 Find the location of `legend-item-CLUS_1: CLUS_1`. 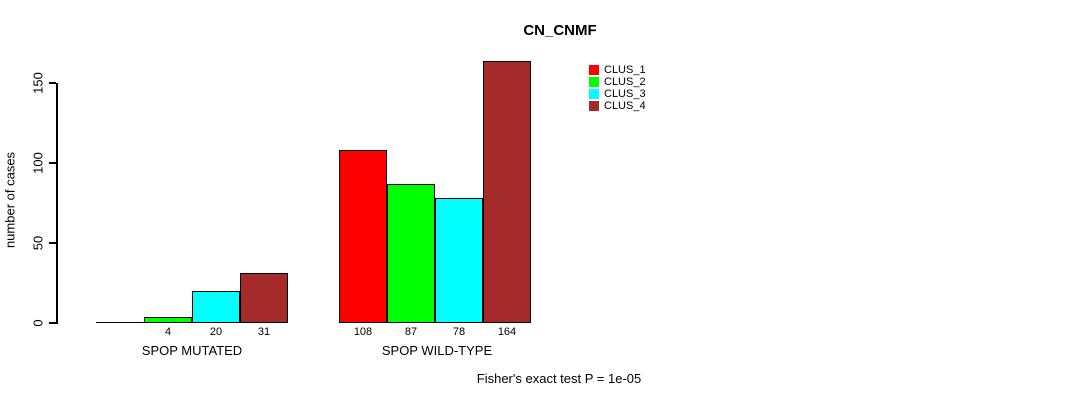

legend-item-CLUS_1: CLUS_1 is located at coordinates (617, 70).